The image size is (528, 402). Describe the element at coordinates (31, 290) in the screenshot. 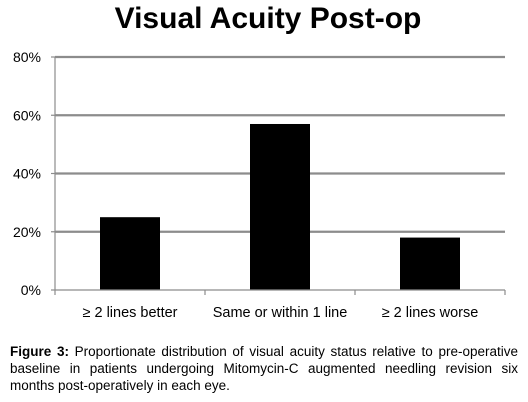

I see `y-tick-label-0: 0%` at that location.